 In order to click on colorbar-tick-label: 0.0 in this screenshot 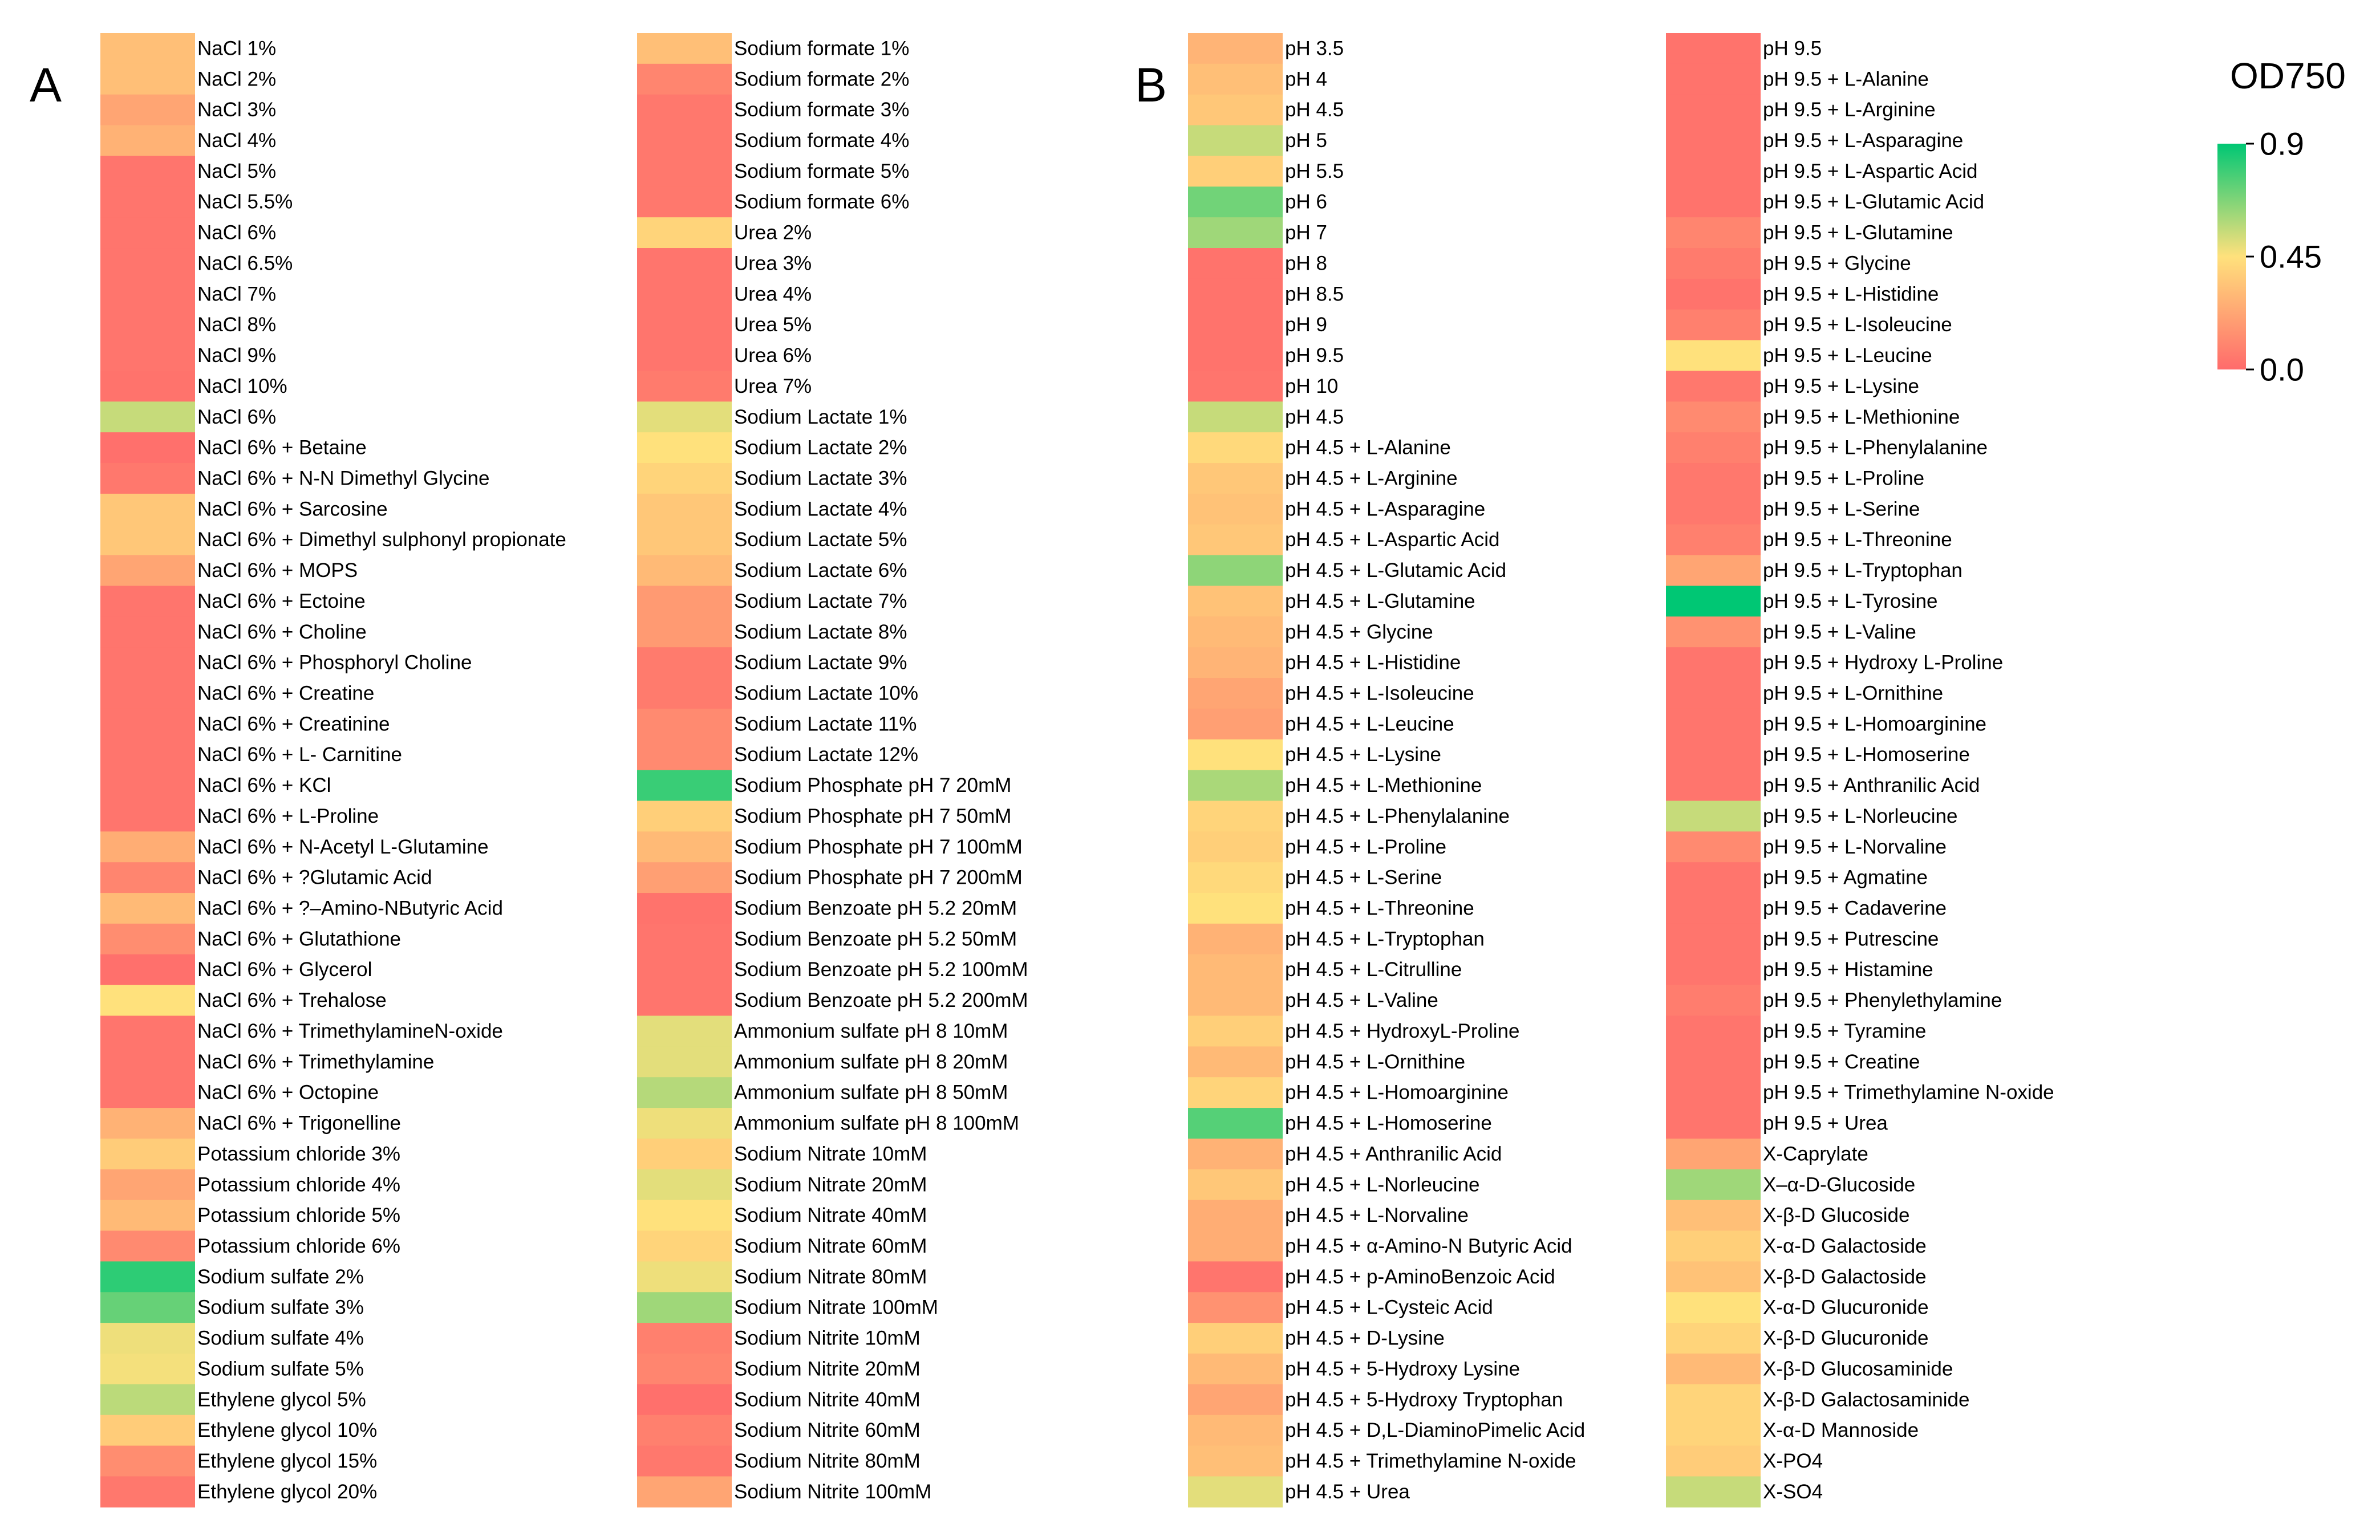, I will do `click(2282, 370)`.